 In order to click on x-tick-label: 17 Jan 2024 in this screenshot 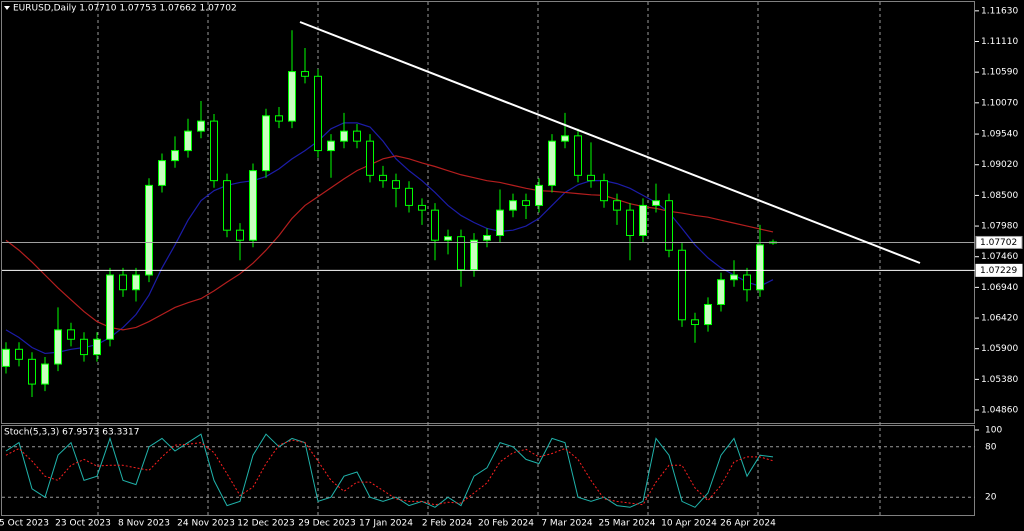, I will do `click(386, 524)`.